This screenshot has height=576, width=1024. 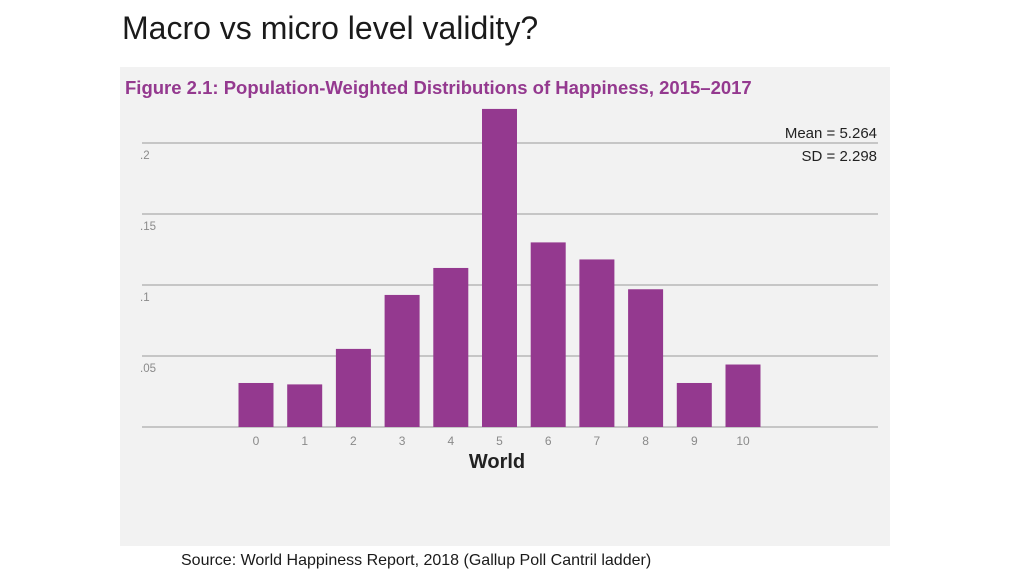 I want to click on x-tick-label: 6, so click(x=548, y=441).